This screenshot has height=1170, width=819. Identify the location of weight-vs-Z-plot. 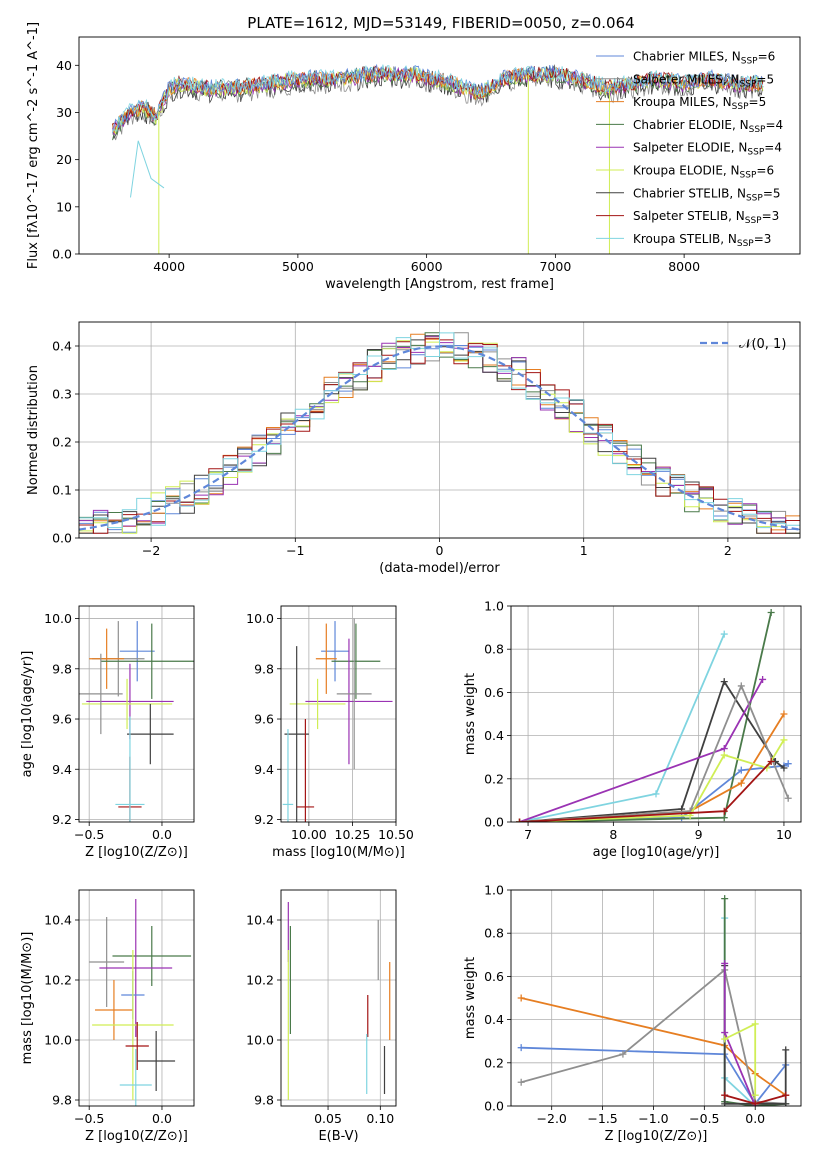
(653, 1000).